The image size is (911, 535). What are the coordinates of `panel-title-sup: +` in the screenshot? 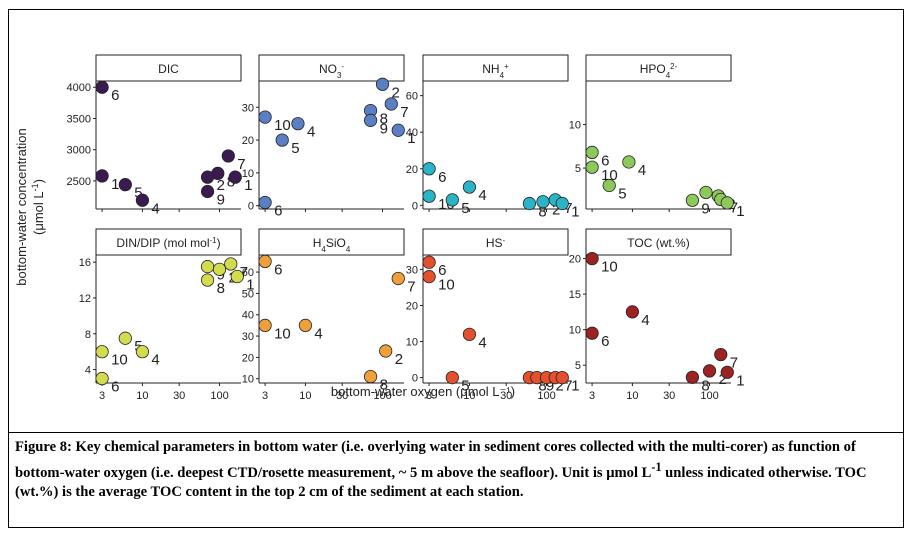 It's located at (506, 66).